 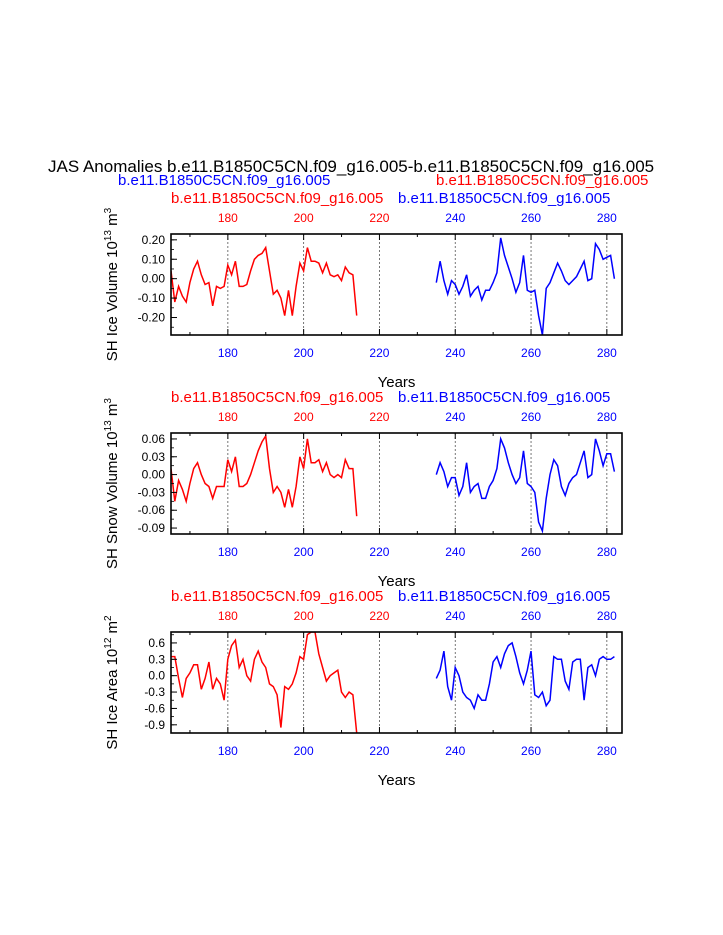 I want to click on y-tick-label: -0.10, so click(x=152, y=298).